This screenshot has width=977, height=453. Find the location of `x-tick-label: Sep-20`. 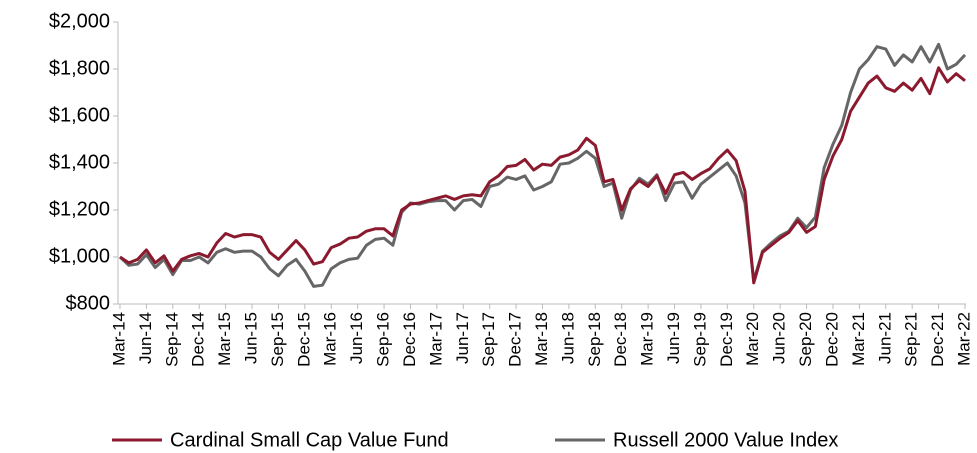

x-tick-label: Sep-20 is located at coordinates (805, 339).